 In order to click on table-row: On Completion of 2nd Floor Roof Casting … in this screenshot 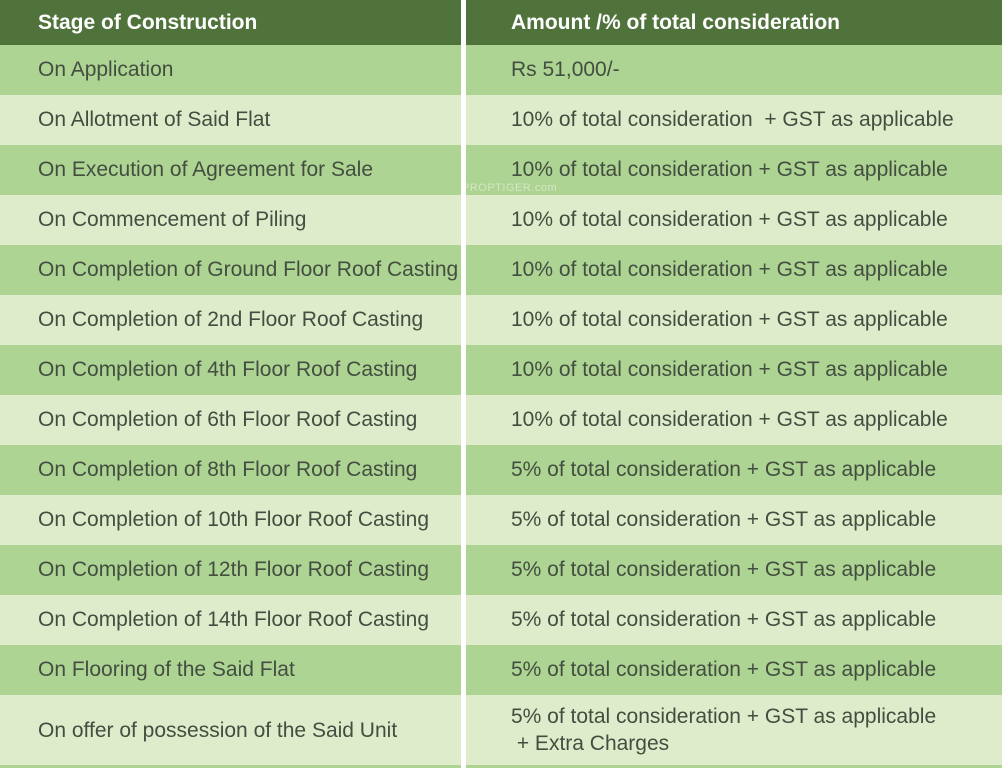, I will do `click(501, 320)`.